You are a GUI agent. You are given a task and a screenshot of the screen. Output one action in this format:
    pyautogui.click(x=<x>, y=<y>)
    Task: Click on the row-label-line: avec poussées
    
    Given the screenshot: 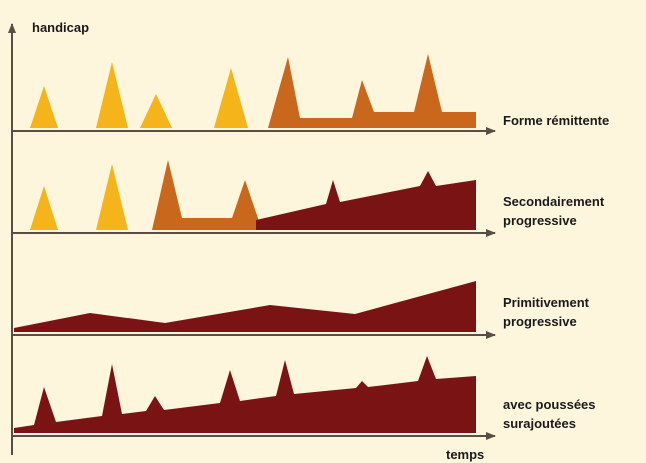 What is the action you would take?
    pyautogui.click(x=549, y=404)
    